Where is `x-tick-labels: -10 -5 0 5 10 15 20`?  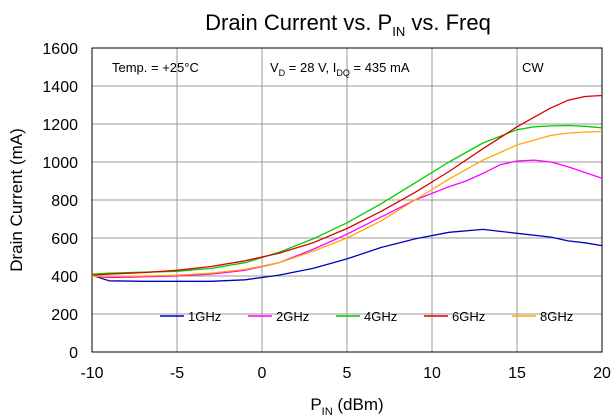
x-tick-labels: -10 -5 0 5 10 15 20 is located at coordinates (345, 373).